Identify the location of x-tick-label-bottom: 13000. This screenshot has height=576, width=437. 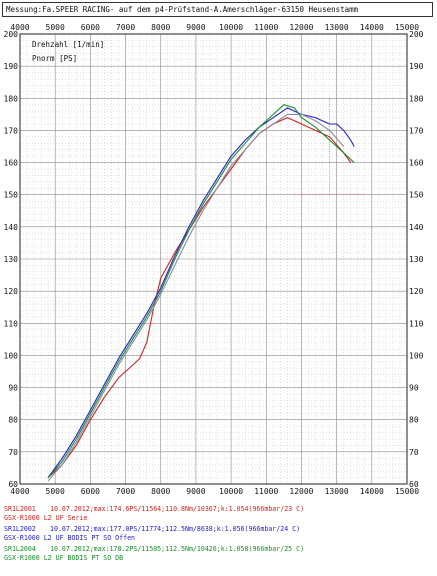
(337, 491).